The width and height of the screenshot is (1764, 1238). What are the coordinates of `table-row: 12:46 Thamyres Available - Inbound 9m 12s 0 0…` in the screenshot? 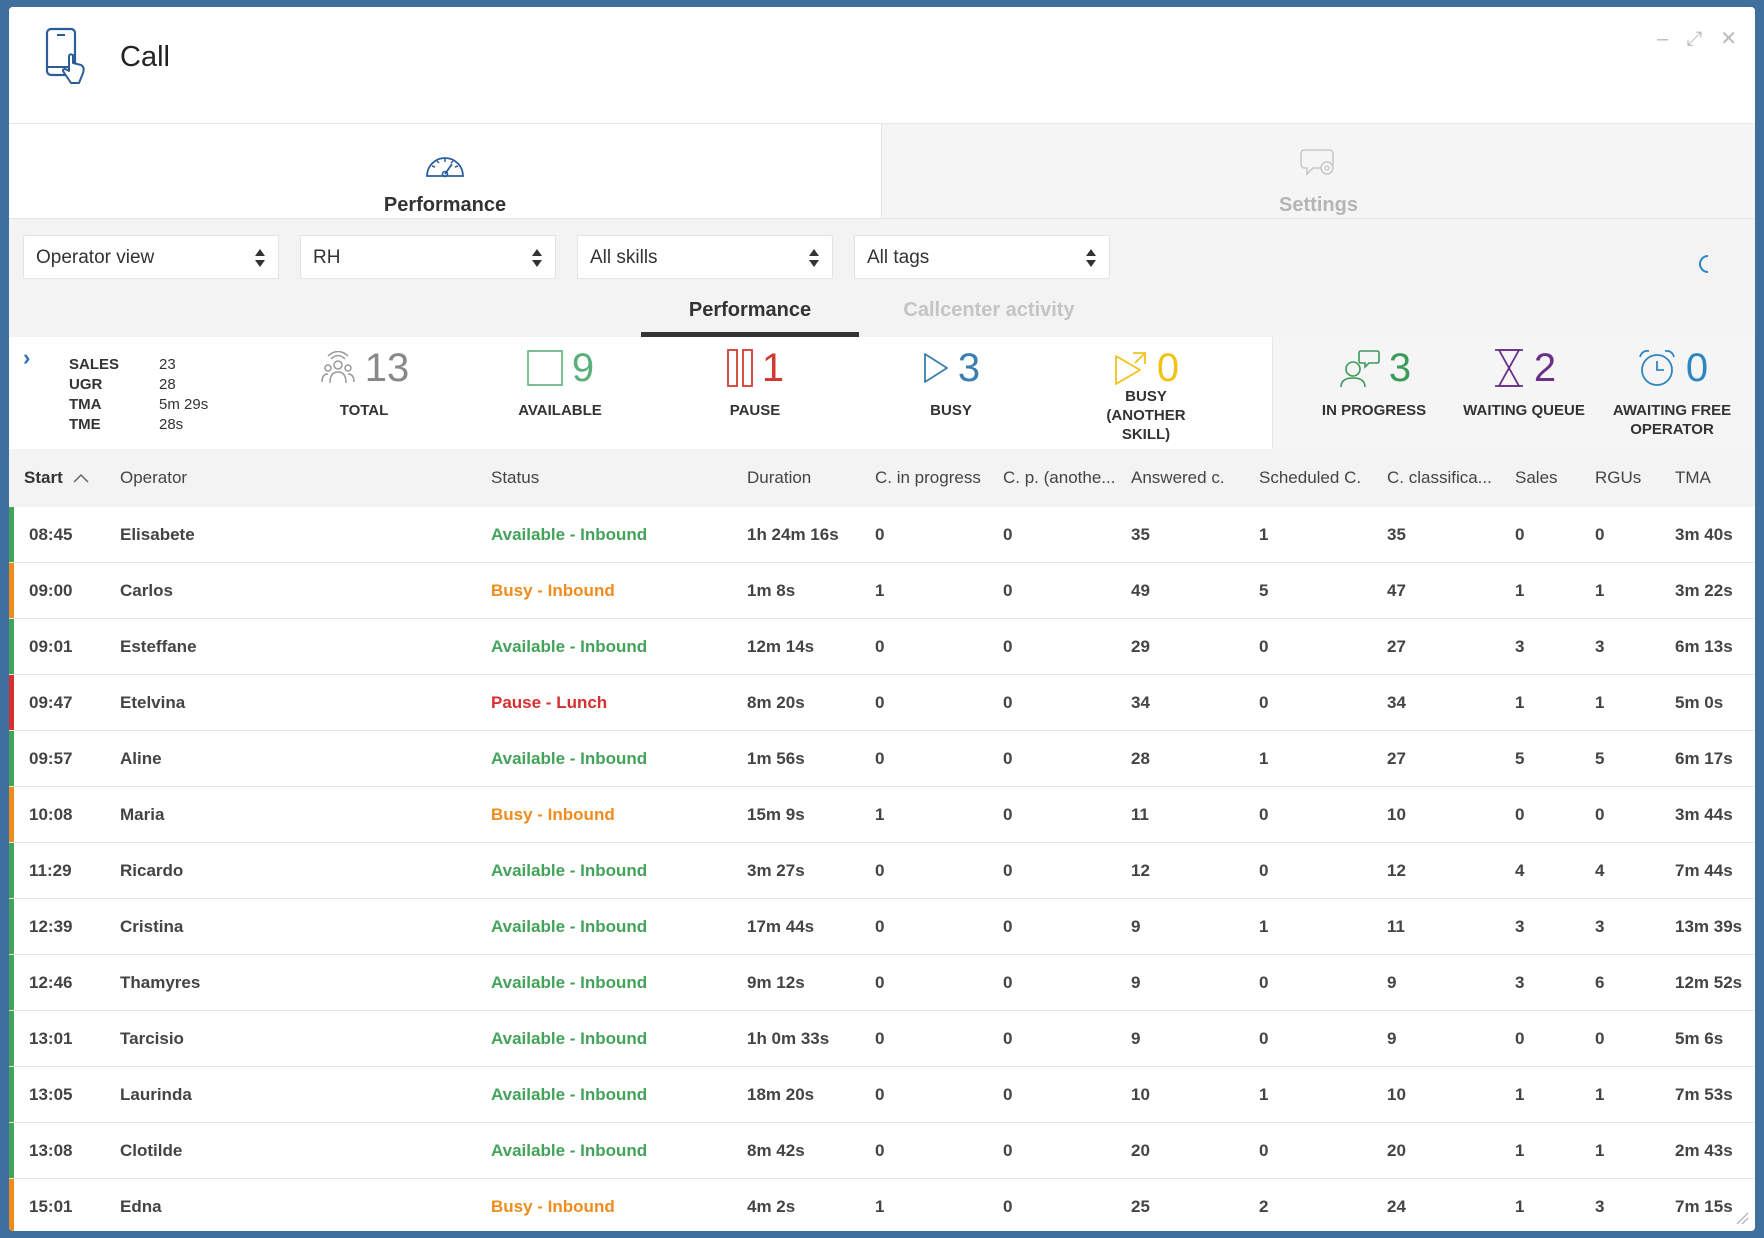 It's located at (882, 983).